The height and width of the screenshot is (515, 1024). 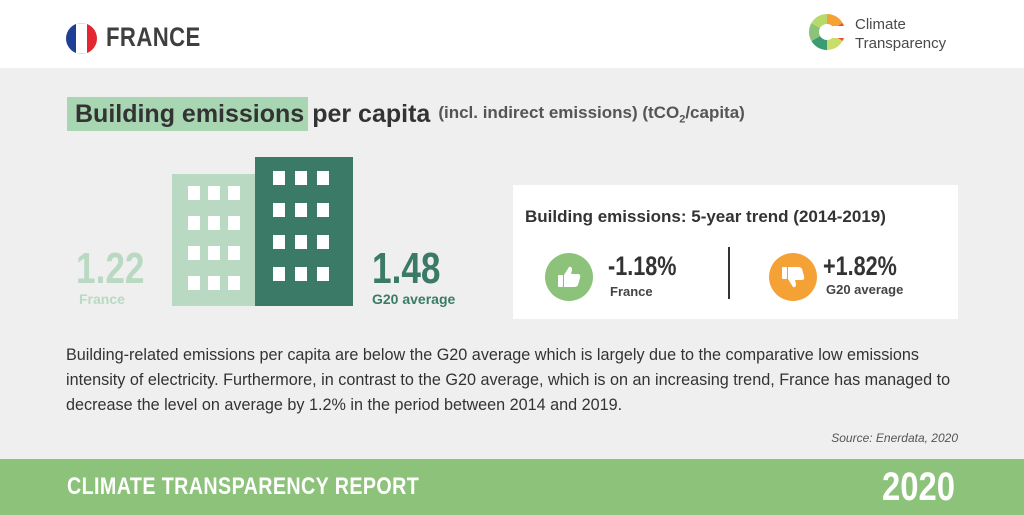 I want to click on title-highlight: Building emissions, so click(x=188, y=114).